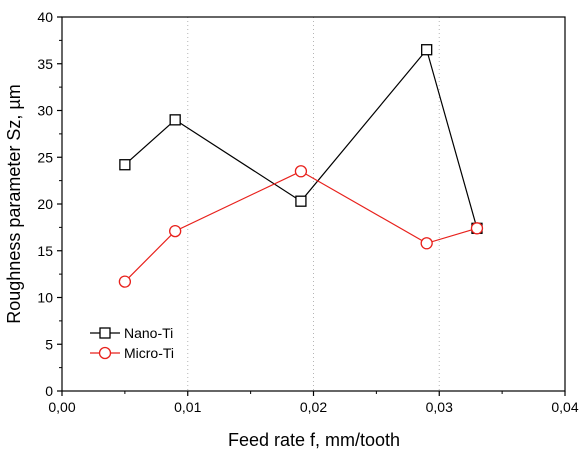 The width and height of the screenshot is (582, 450). What do you see at coordinates (45, 157) in the screenshot?
I see `y-tick-label: 25` at bounding box center [45, 157].